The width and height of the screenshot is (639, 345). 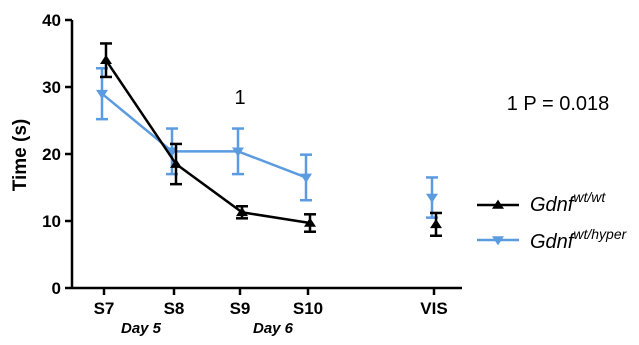 I want to click on legend-label-wt-hyper-base: Gdnf, so click(x=553, y=242).